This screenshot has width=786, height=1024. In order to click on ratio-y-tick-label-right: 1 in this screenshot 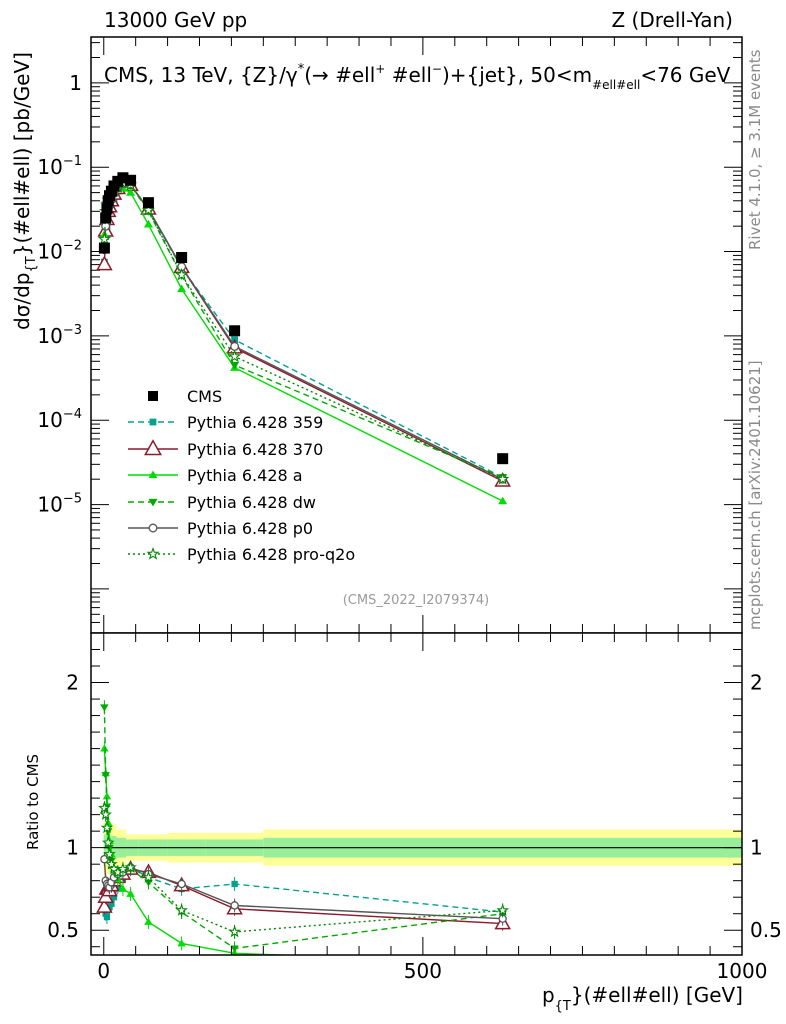, I will do `click(756, 848)`.